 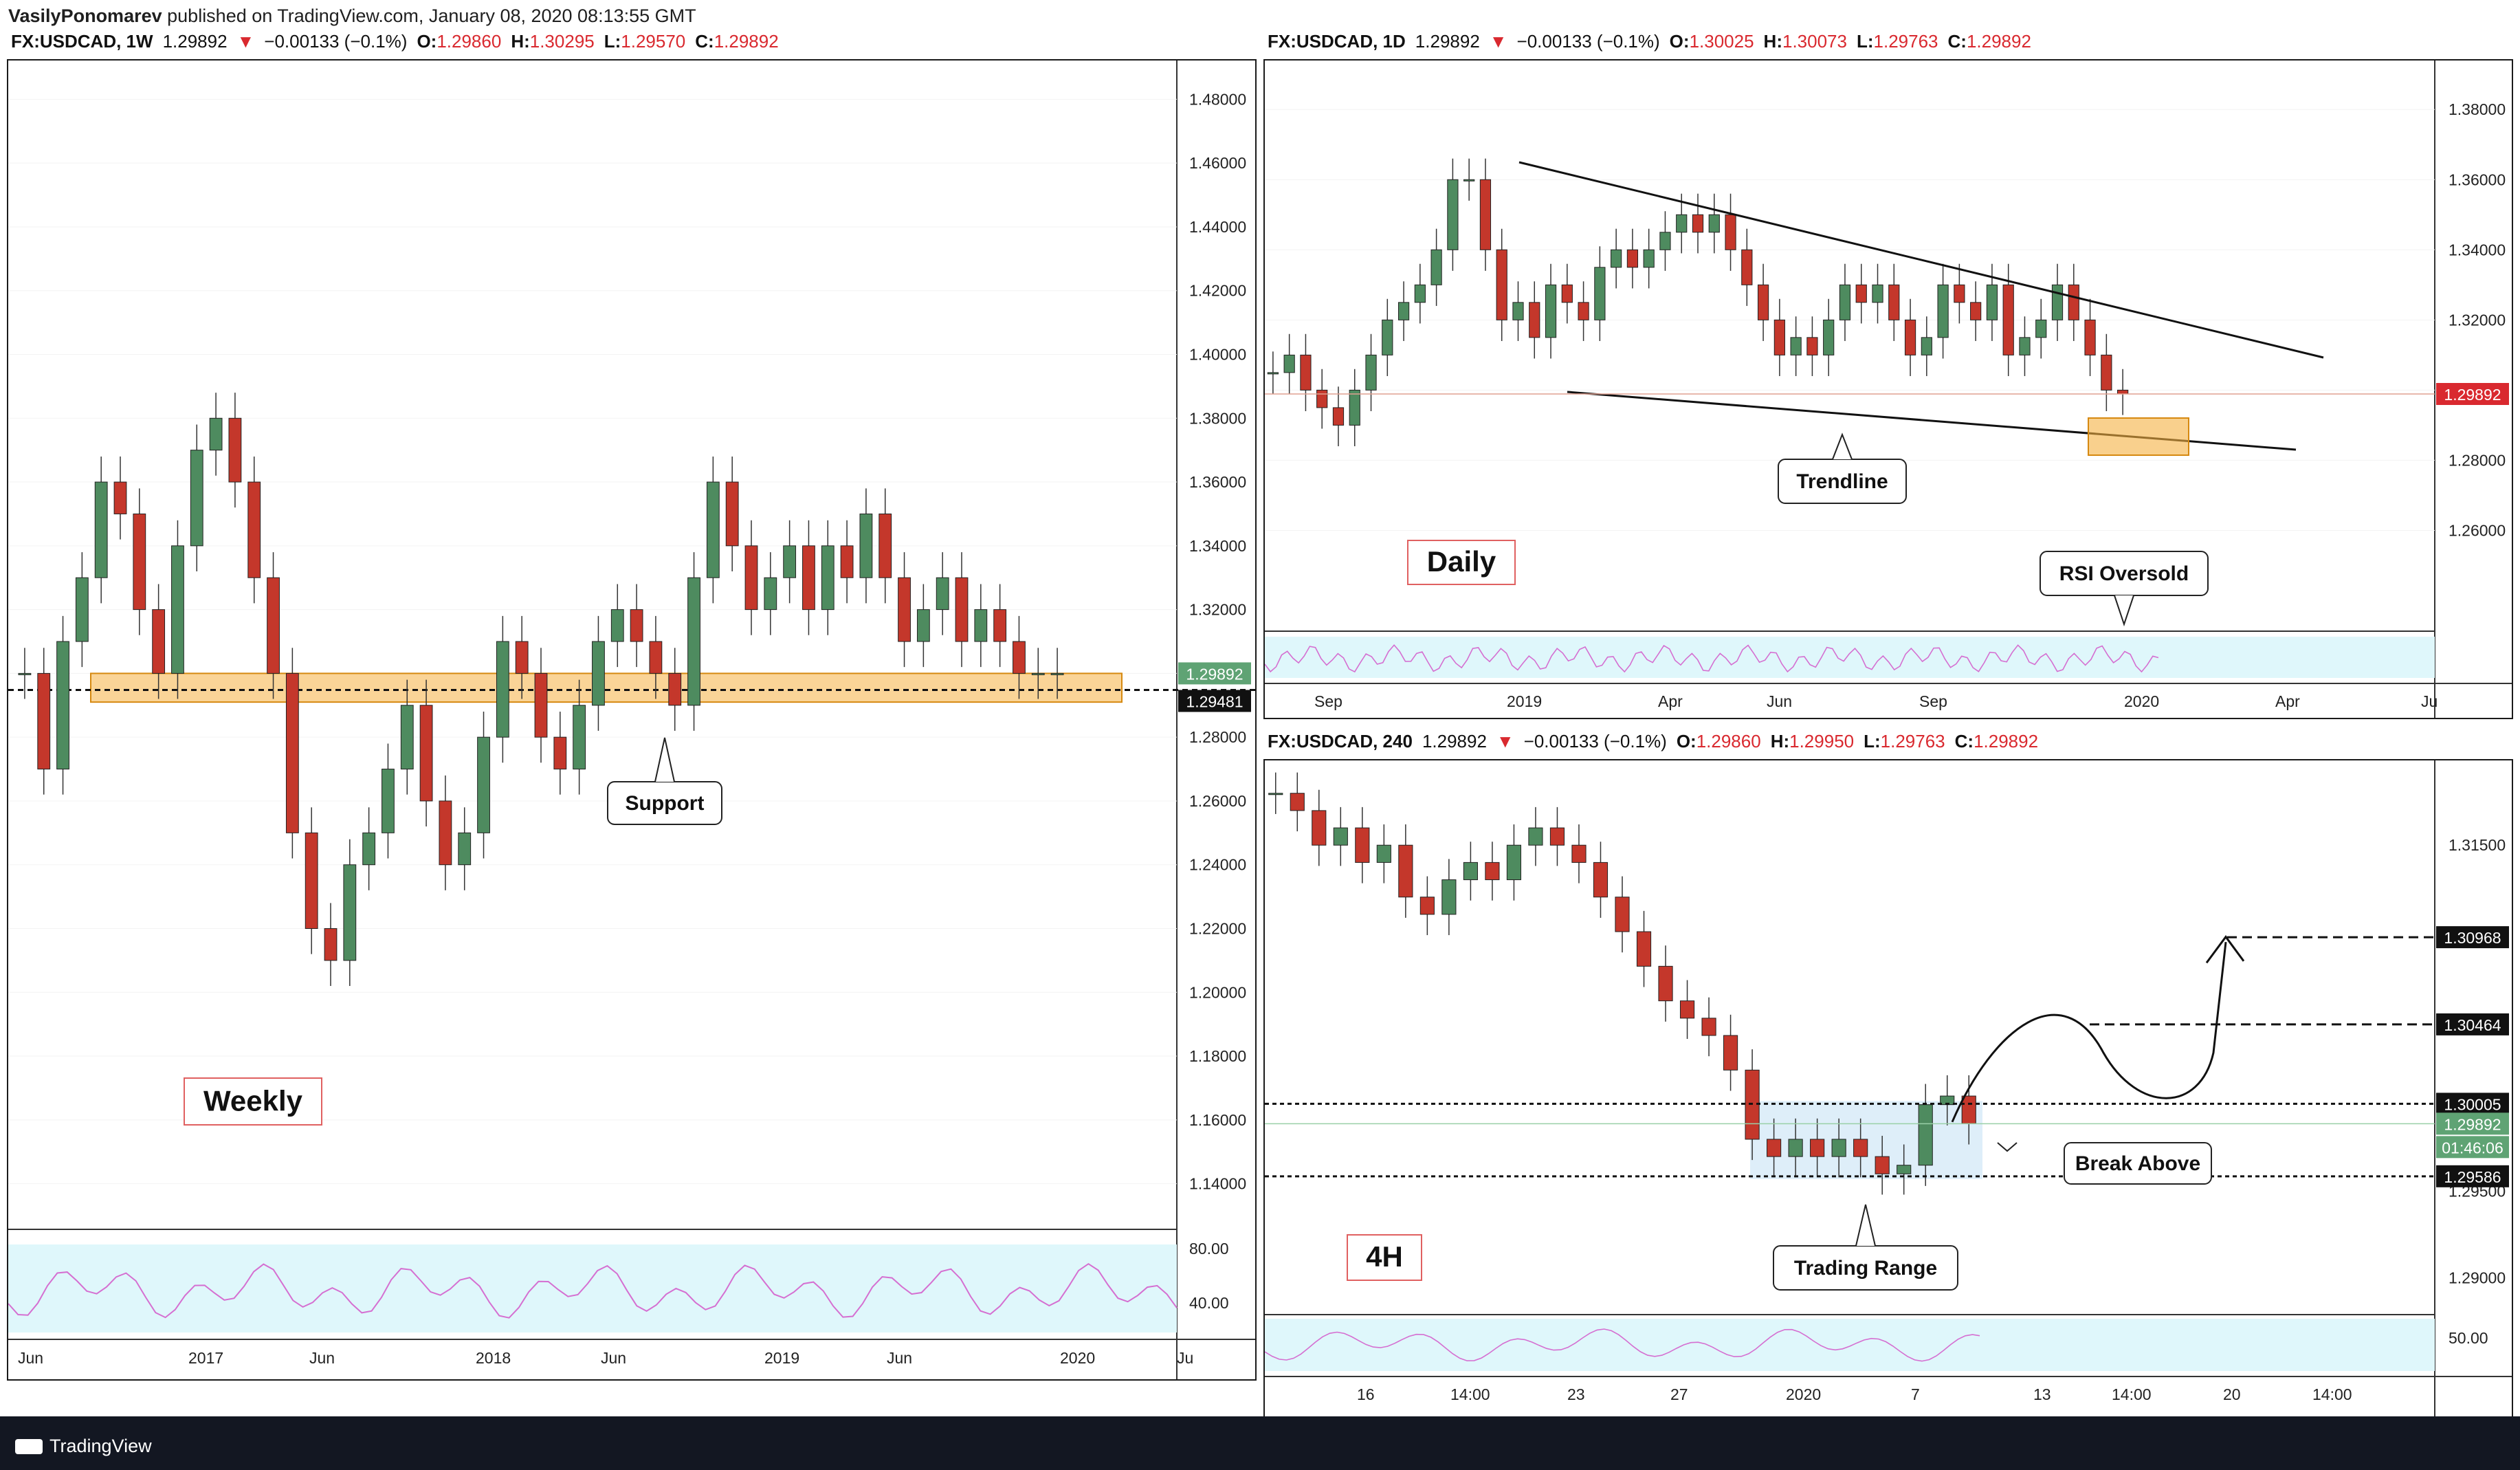 I want to click on weekly-x-tick: 2019, so click(x=781, y=1358).